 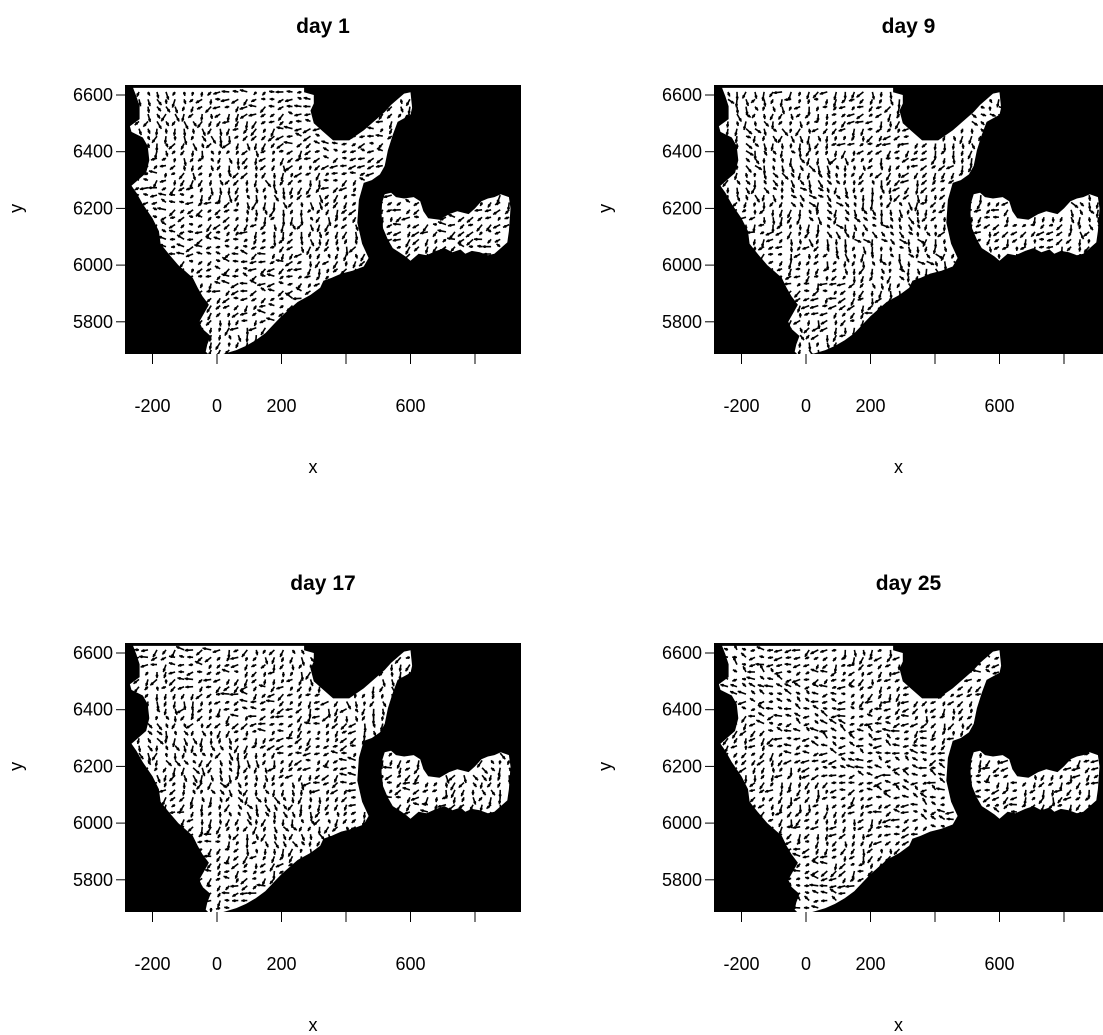 What do you see at coordinates (682, 152) in the screenshot?
I see `y-tick-label: 6400` at bounding box center [682, 152].